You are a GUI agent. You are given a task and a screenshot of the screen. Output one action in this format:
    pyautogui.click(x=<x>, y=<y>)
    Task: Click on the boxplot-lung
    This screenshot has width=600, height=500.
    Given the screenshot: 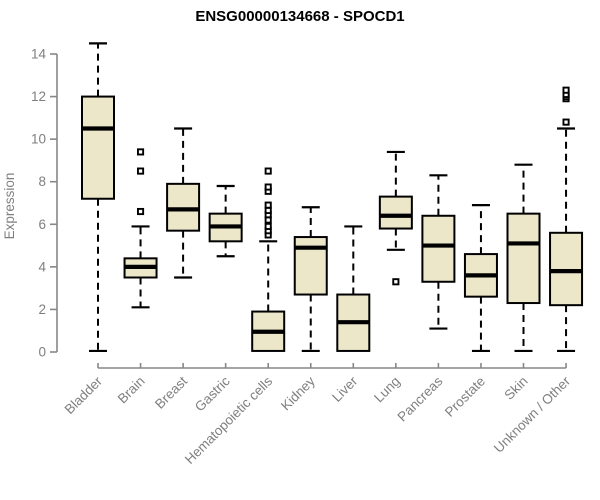 What is the action you would take?
    pyautogui.click(x=395, y=218)
    